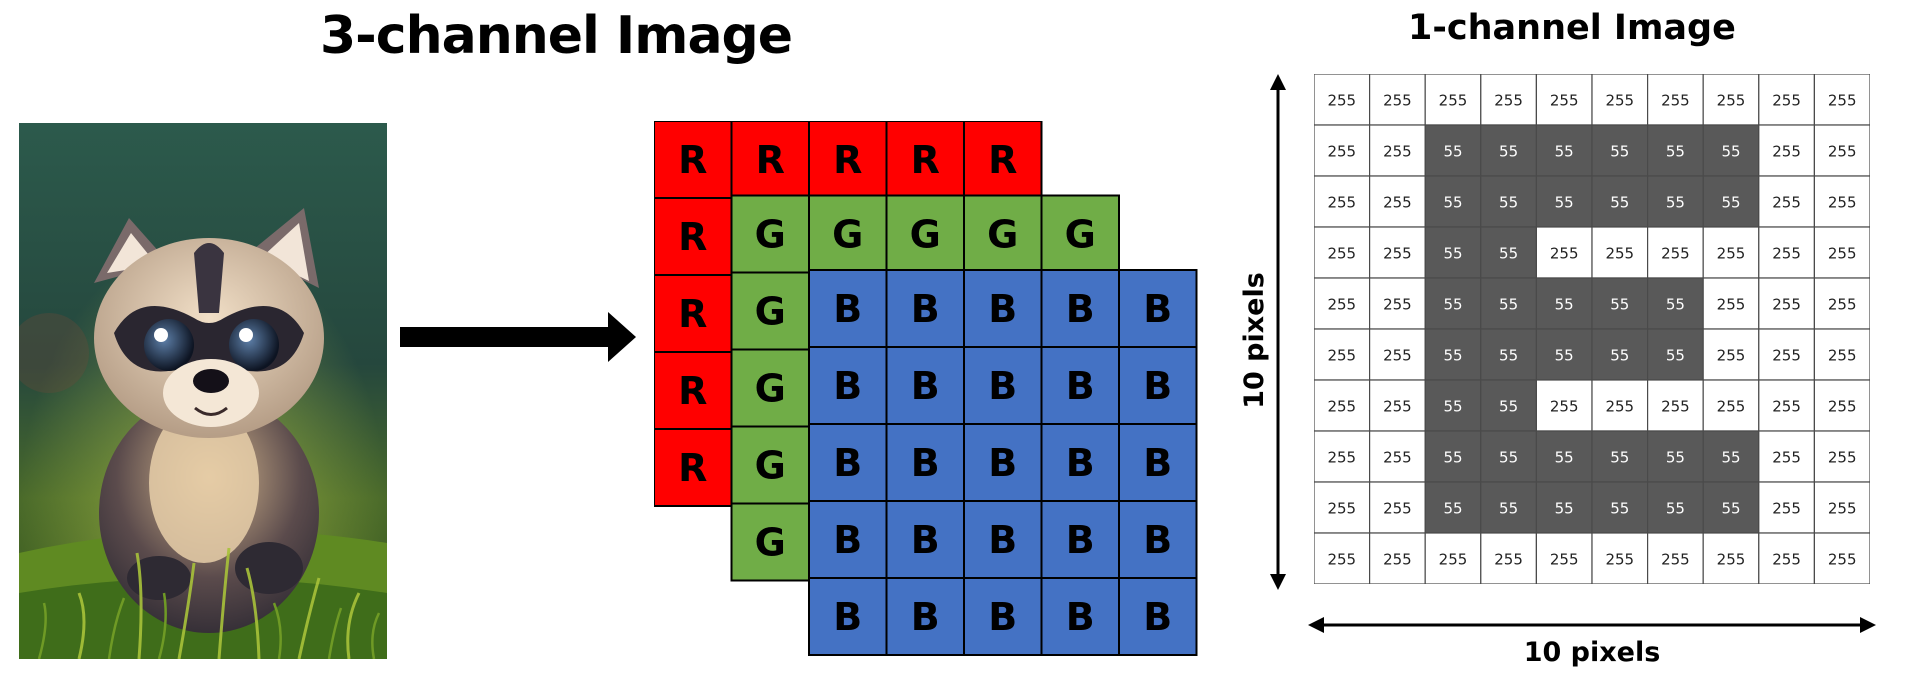  Describe the element at coordinates (1278, 332) in the screenshot. I see `height-double-arrow-icon` at that location.